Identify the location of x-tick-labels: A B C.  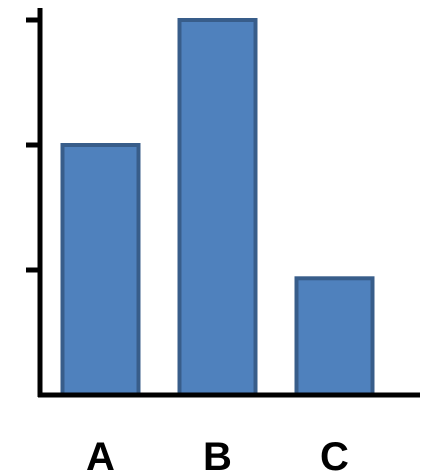
(217, 455).